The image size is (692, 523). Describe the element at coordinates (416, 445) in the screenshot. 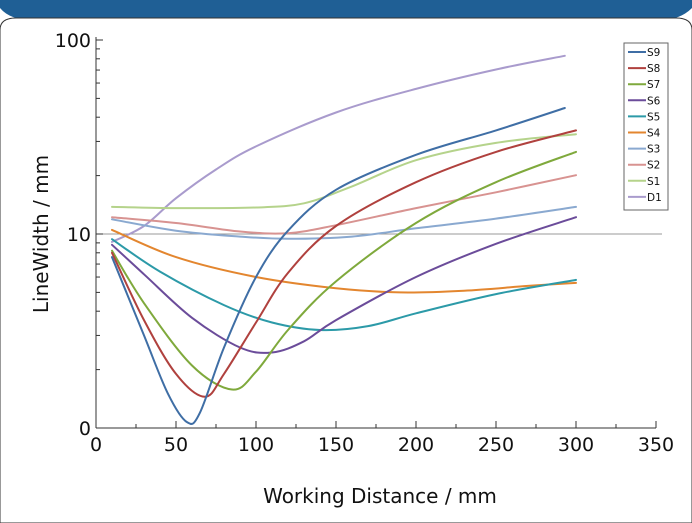

I see `x-tick-label: 200` at that location.